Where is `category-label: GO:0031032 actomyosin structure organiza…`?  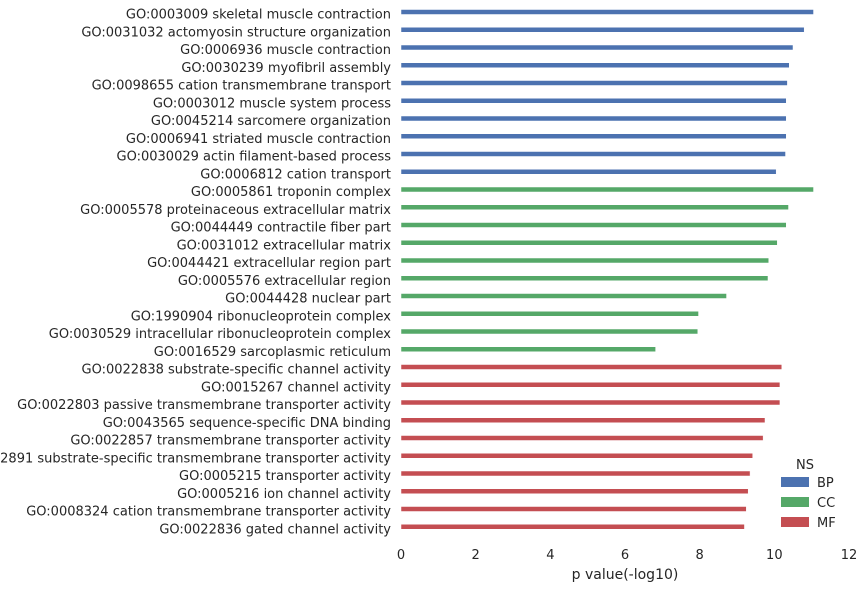 category-label: GO:0031032 actomyosin structure organiza… is located at coordinates (236, 32).